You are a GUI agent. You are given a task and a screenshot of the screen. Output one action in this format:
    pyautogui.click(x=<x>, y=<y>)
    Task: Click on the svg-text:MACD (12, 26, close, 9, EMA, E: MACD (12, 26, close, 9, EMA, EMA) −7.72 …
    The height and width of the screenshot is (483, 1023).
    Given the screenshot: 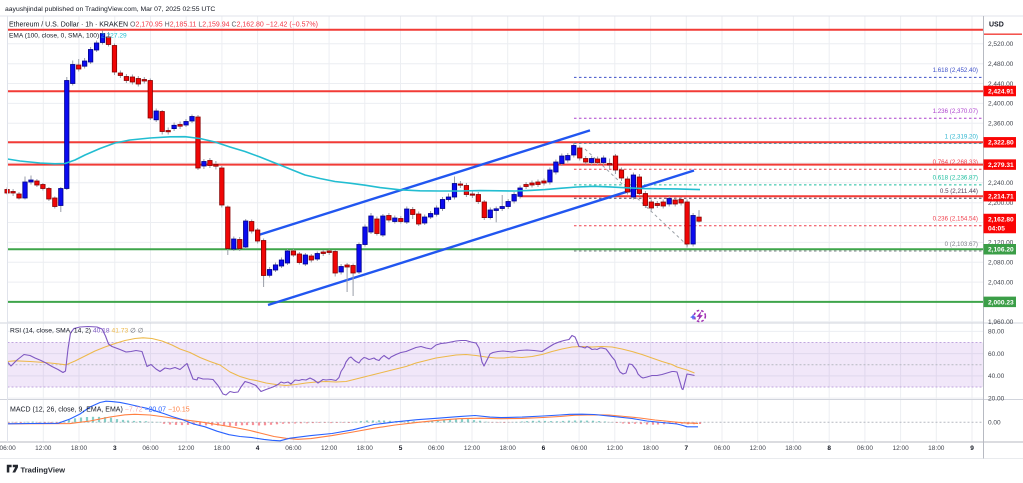 What is the action you would take?
    pyautogui.click(x=100, y=410)
    